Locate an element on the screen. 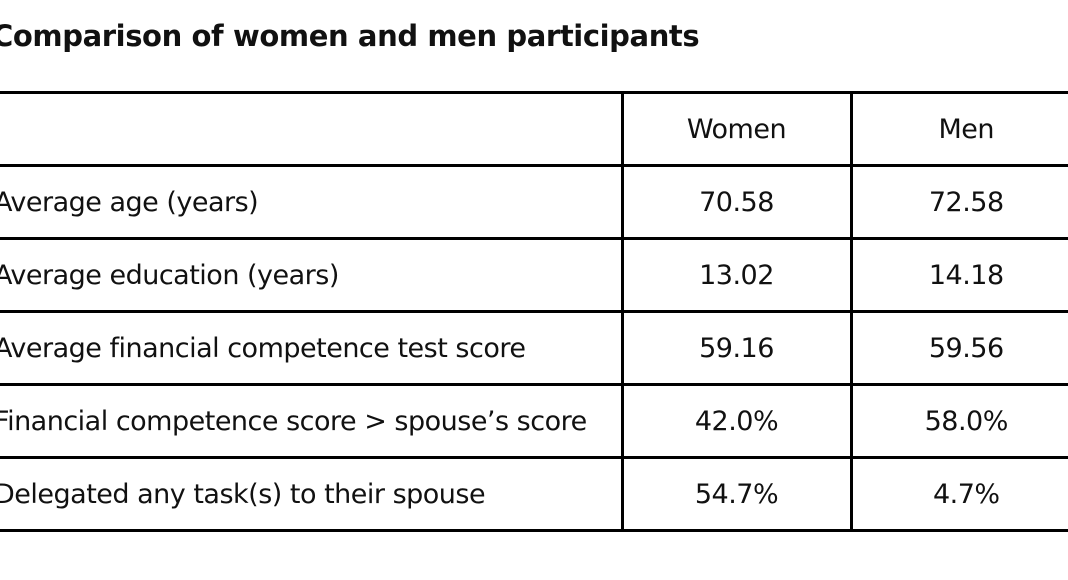 The width and height of the screenshot is (1068, 580). table-header: Women Men is located at coordinates (534, 129).